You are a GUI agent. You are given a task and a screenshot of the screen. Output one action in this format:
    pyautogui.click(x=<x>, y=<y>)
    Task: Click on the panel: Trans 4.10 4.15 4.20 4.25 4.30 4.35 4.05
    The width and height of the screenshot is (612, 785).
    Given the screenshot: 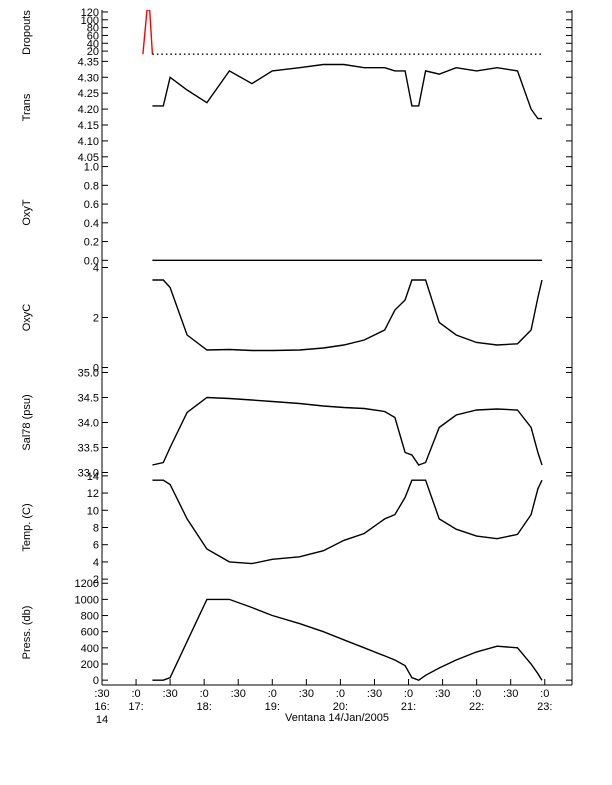 What is the action you would take?
    pyautogui.click(x=297, y=109)
    